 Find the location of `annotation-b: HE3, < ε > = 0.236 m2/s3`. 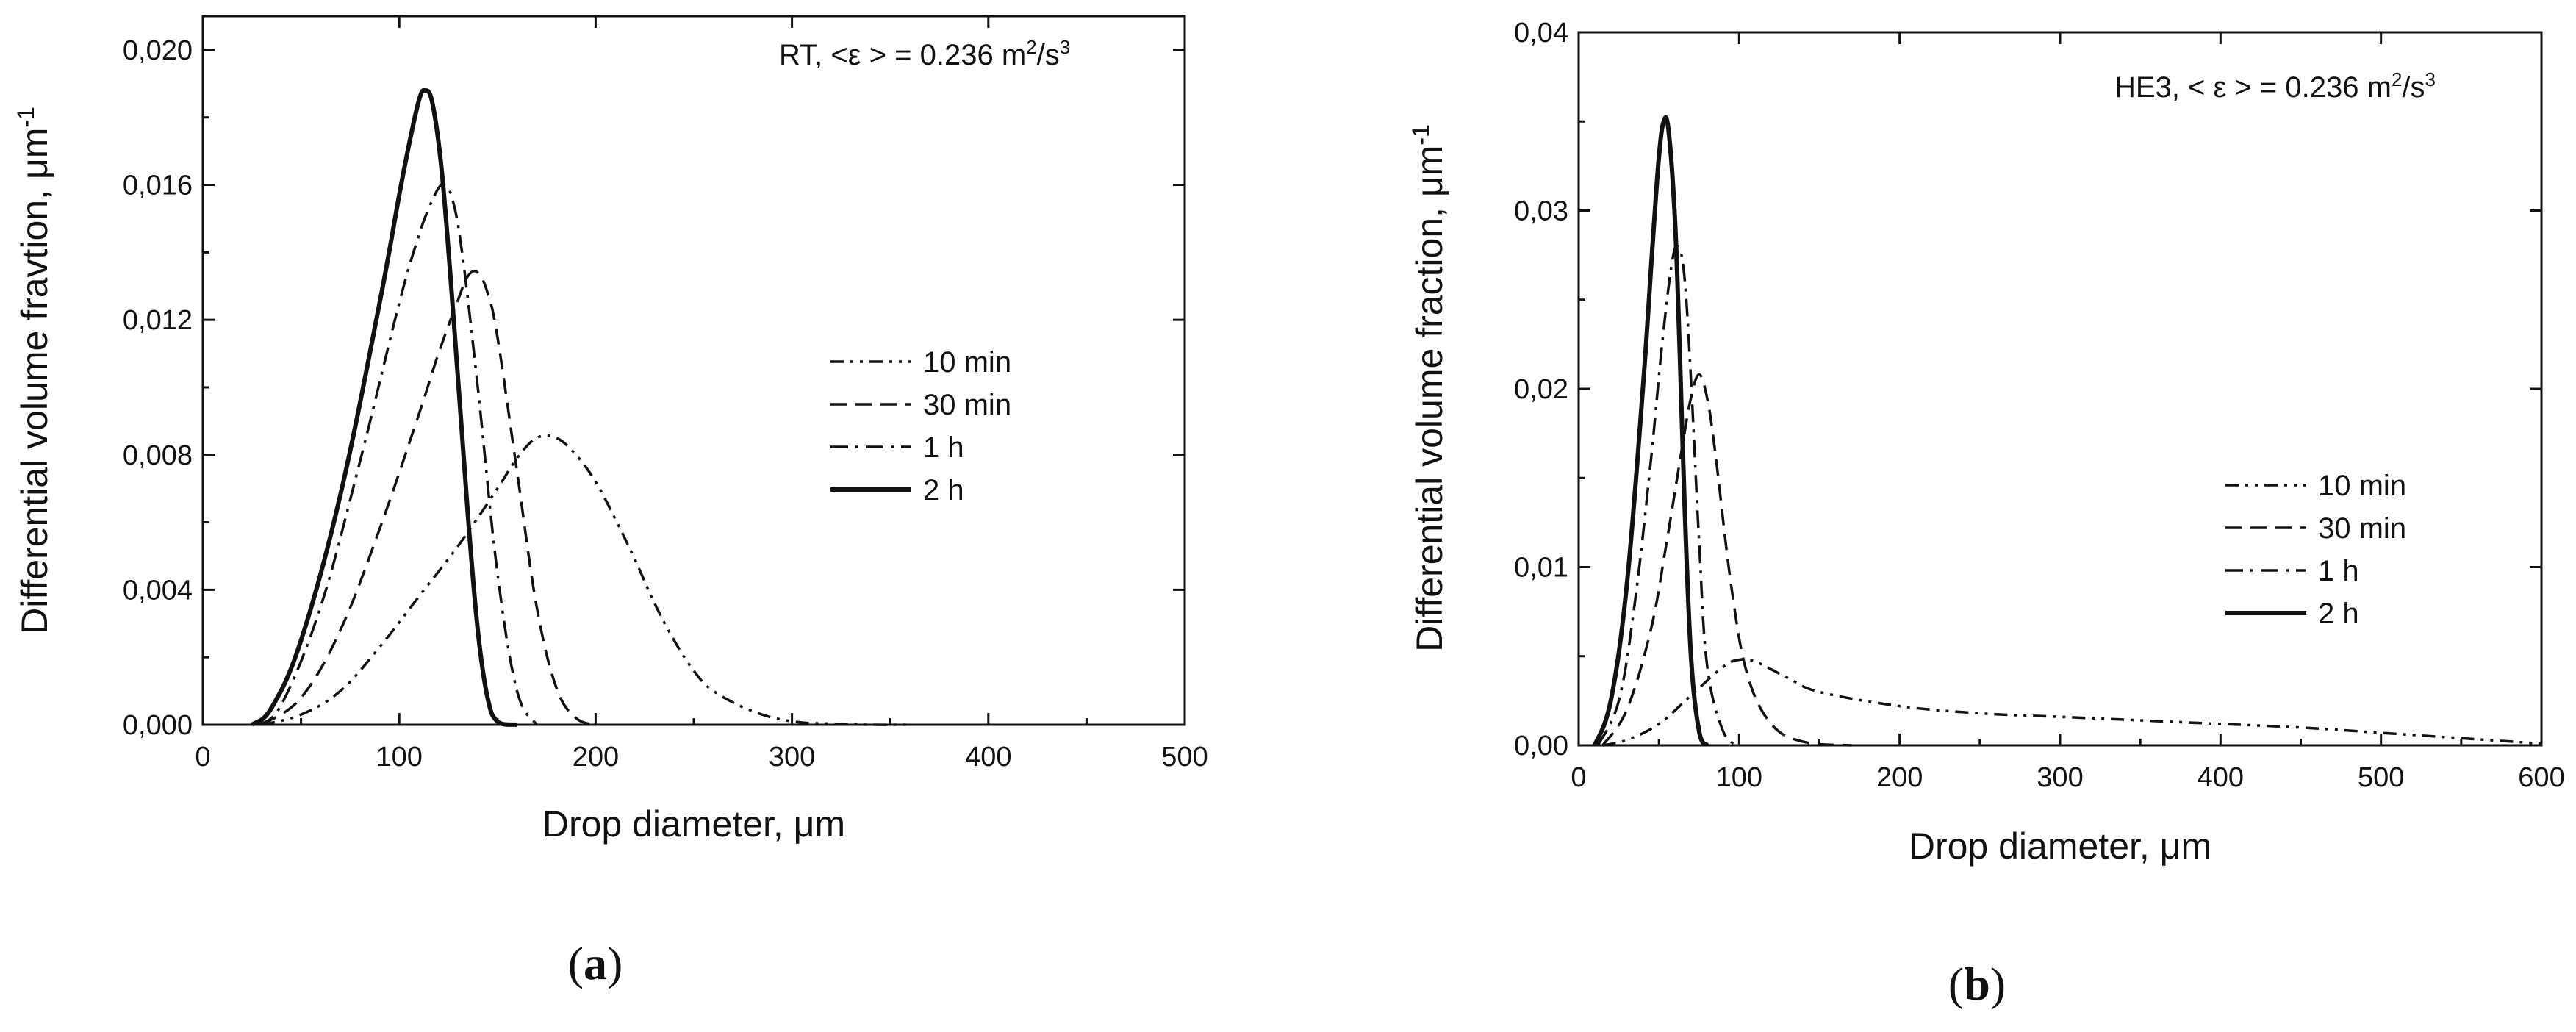

annotation-b: HE3, < ε > = 0.236 m2/s3 is located at coordinates (2275, 86).